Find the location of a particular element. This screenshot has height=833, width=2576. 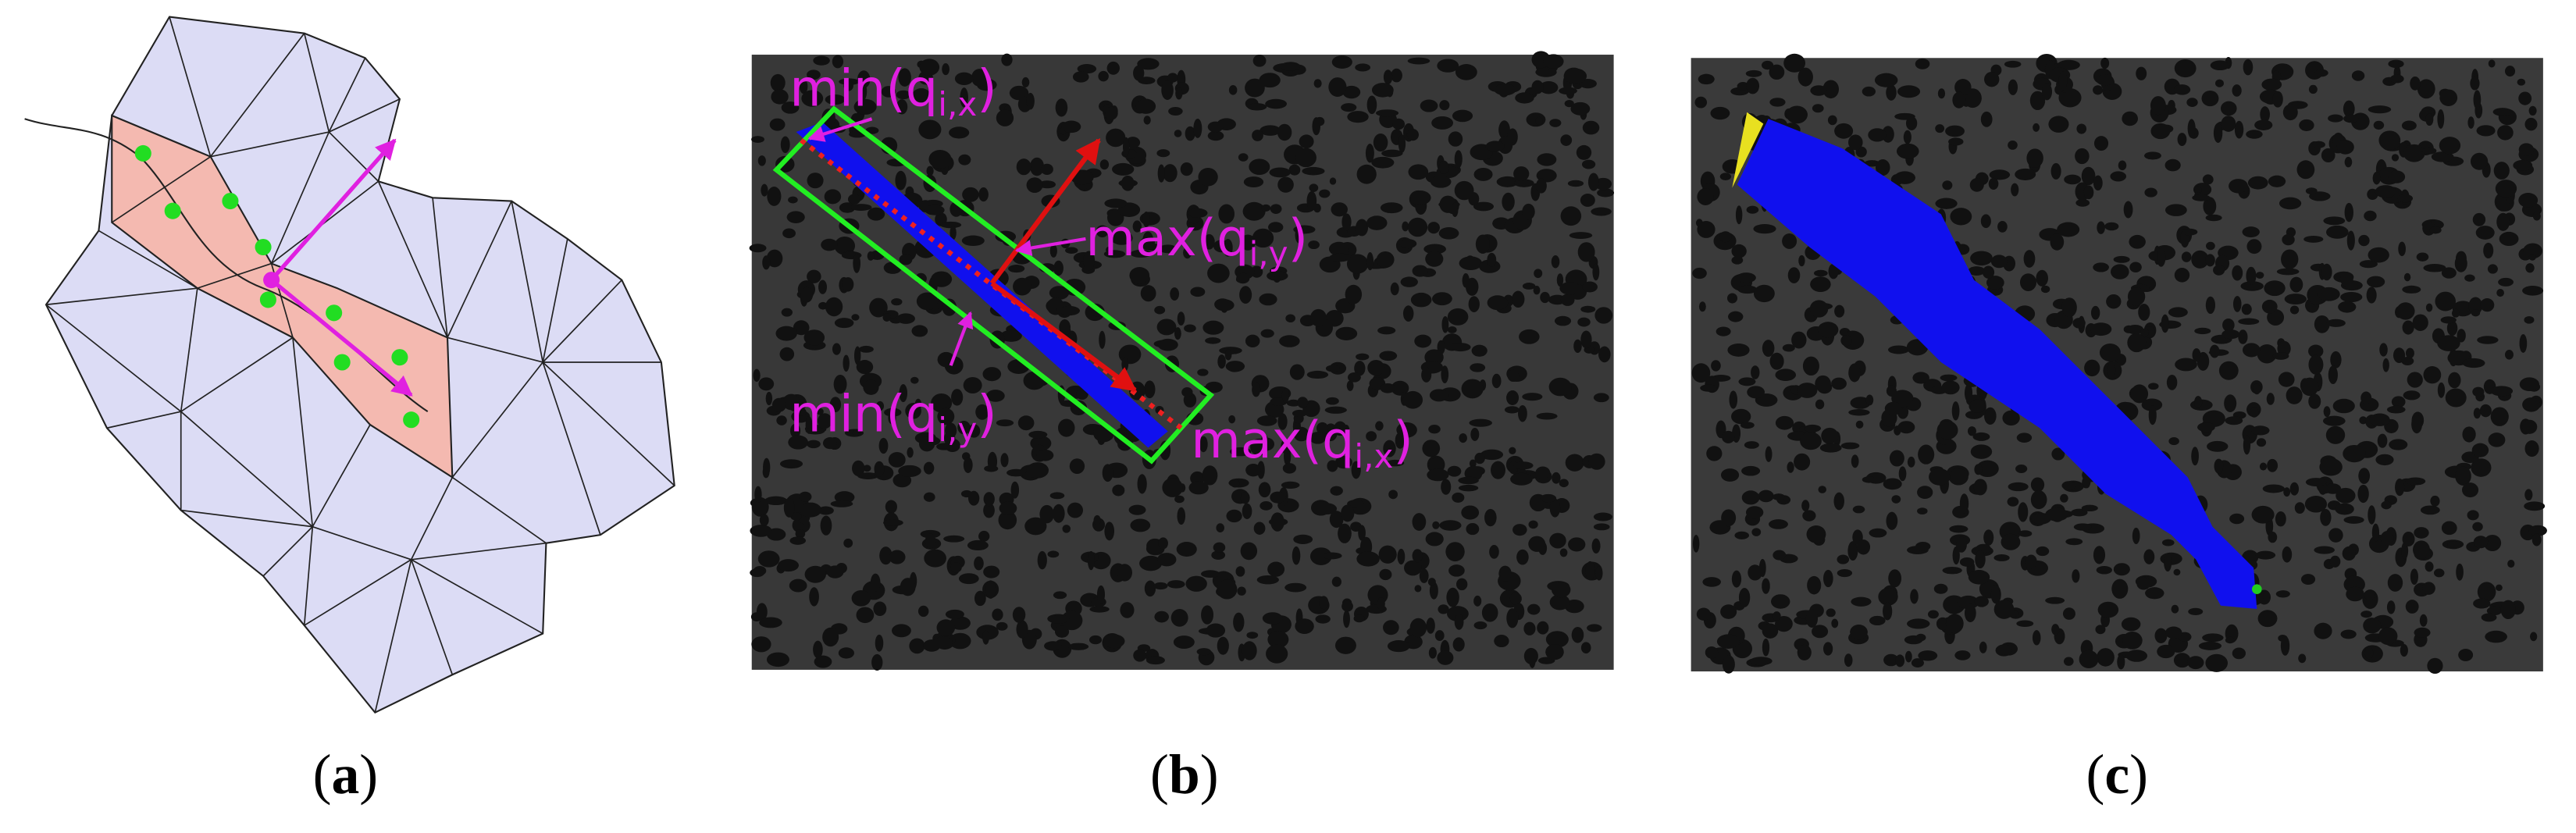

text: c is located at coordinates (2116, 775).